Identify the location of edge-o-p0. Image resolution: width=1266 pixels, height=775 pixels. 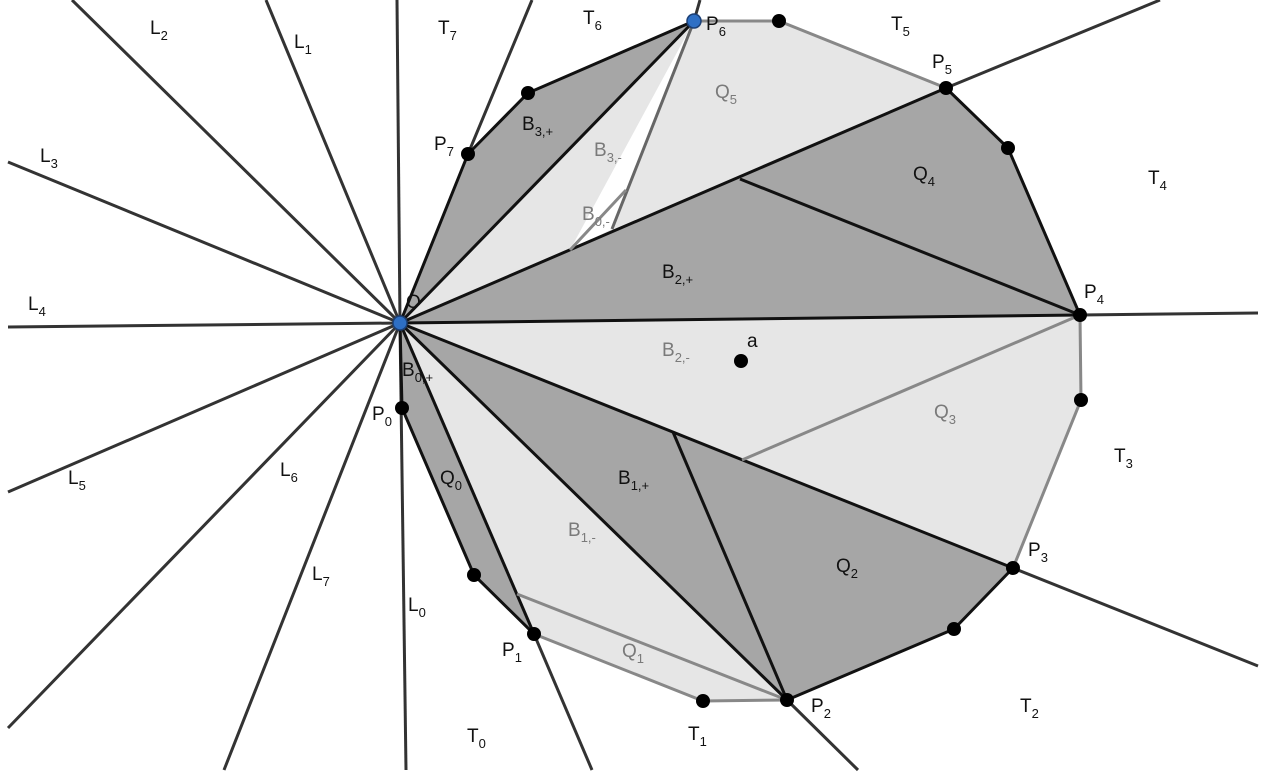
(401, 365).